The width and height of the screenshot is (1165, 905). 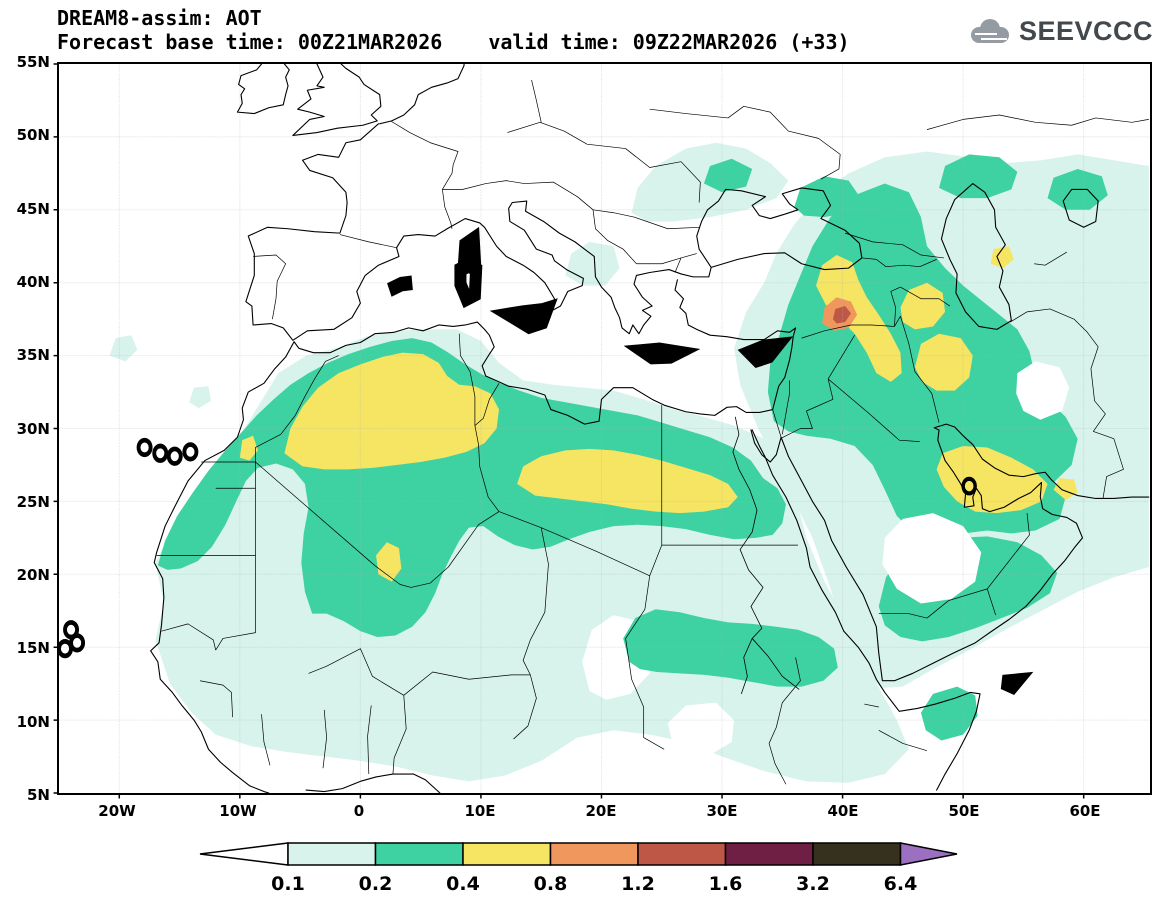 What do you see at coordinates (813, 884) in the screenshot?
I see `colorbar-label-3_2: 3.2` at bounding box center [813, 884].